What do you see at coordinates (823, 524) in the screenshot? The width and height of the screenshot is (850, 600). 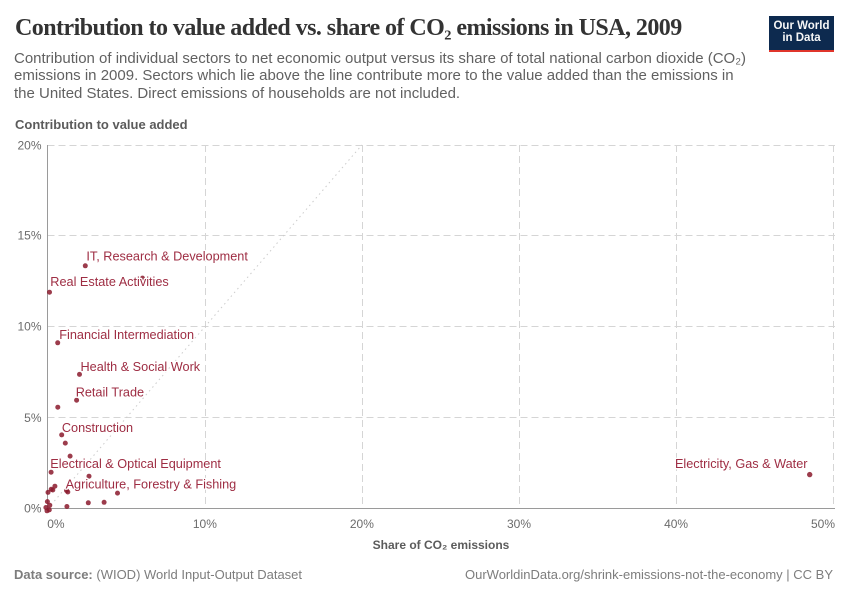 I see `svg-text: 50%` at bounding box center [823, 524].